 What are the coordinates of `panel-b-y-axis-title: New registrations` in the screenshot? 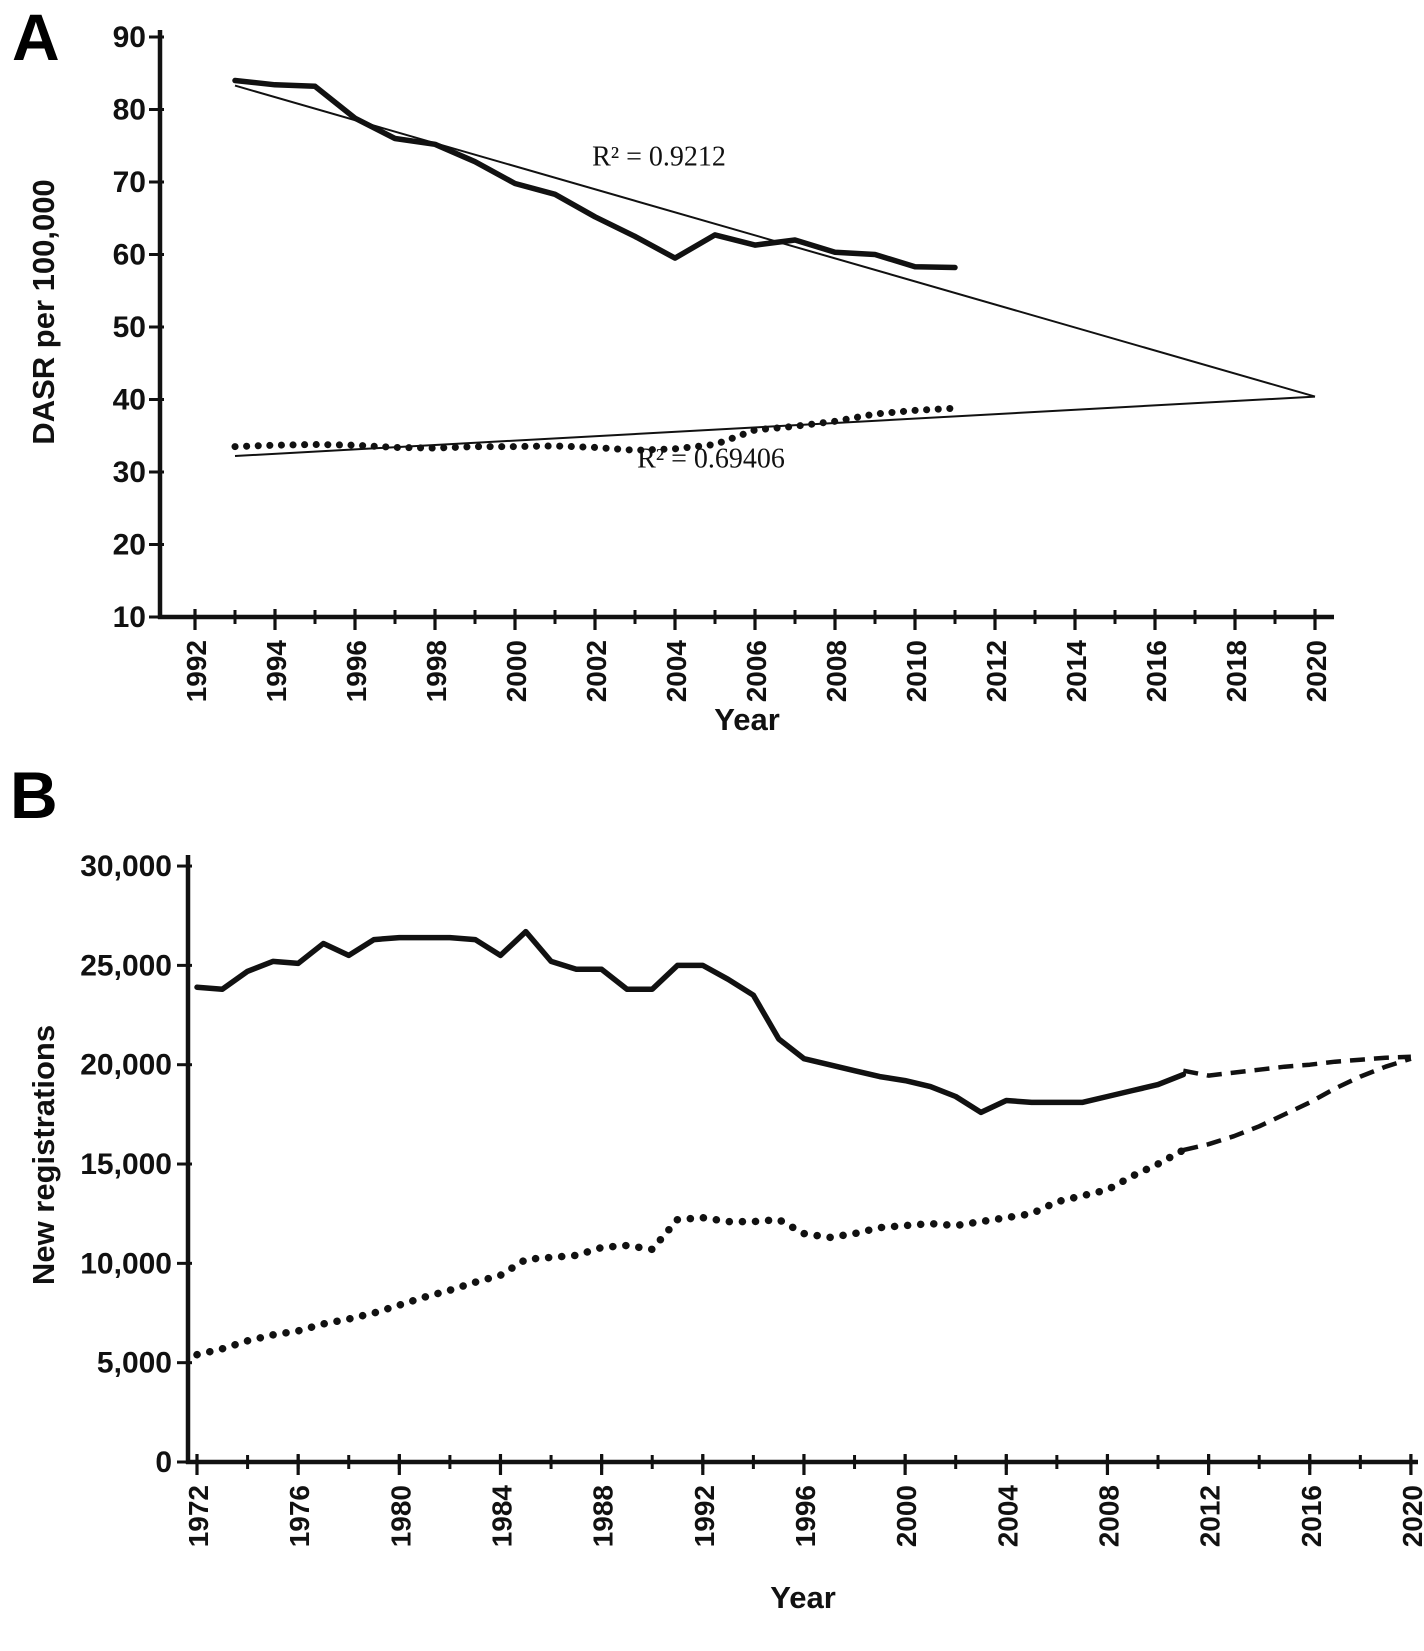 It's located at (43, 1155).